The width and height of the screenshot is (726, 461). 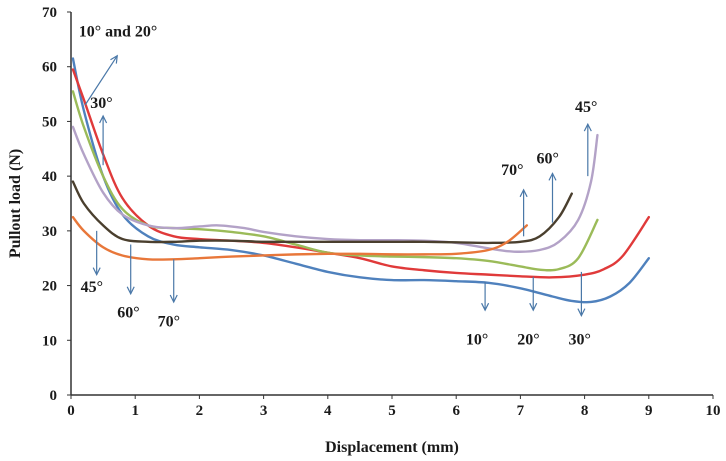 I want to click on annotation: 10°, so click(x=478, y=315).